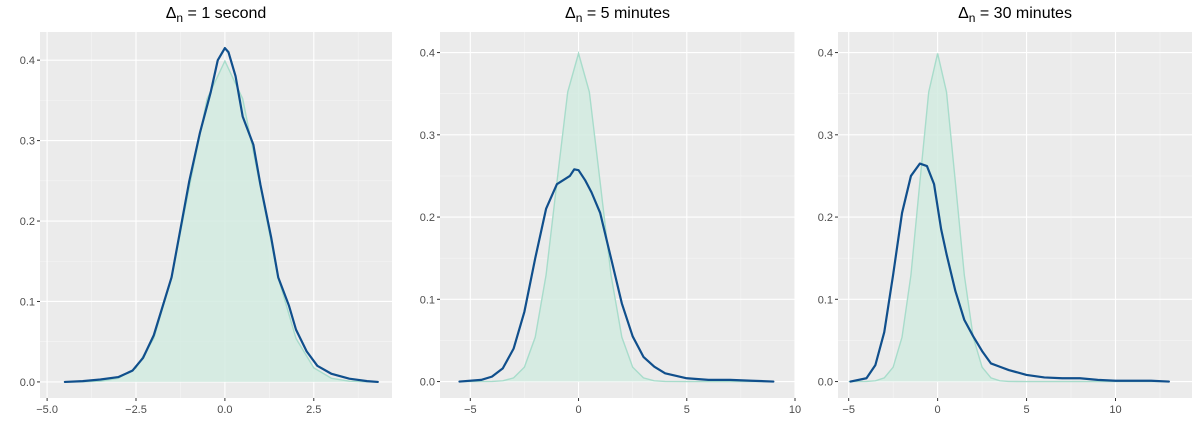 The image size is (1200, 433). I want to click on x-tick-label: −5.0, so click(47, 410).